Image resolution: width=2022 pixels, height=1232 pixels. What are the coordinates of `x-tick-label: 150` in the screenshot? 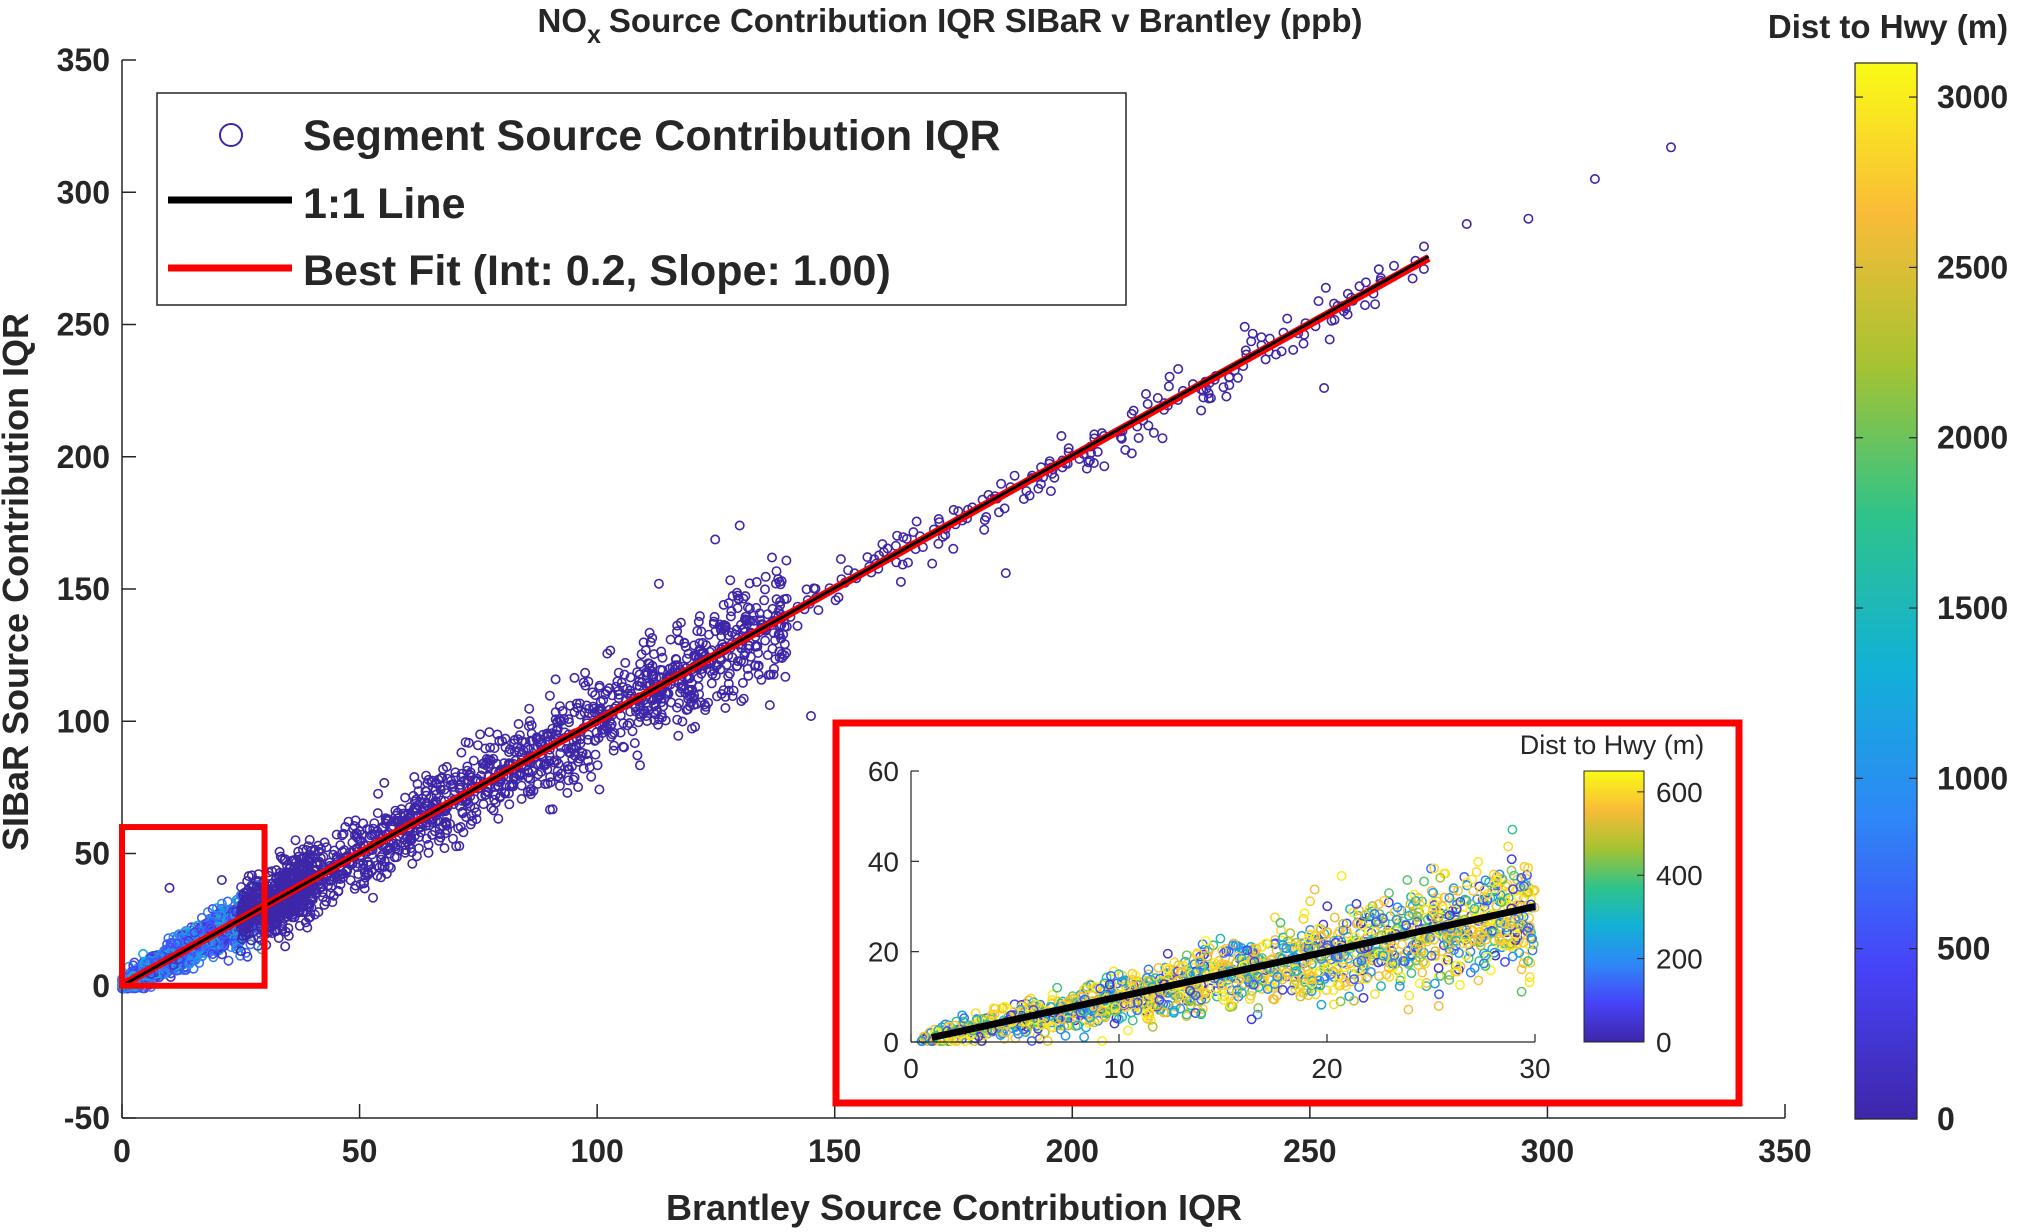 It's located at (834, 1151).